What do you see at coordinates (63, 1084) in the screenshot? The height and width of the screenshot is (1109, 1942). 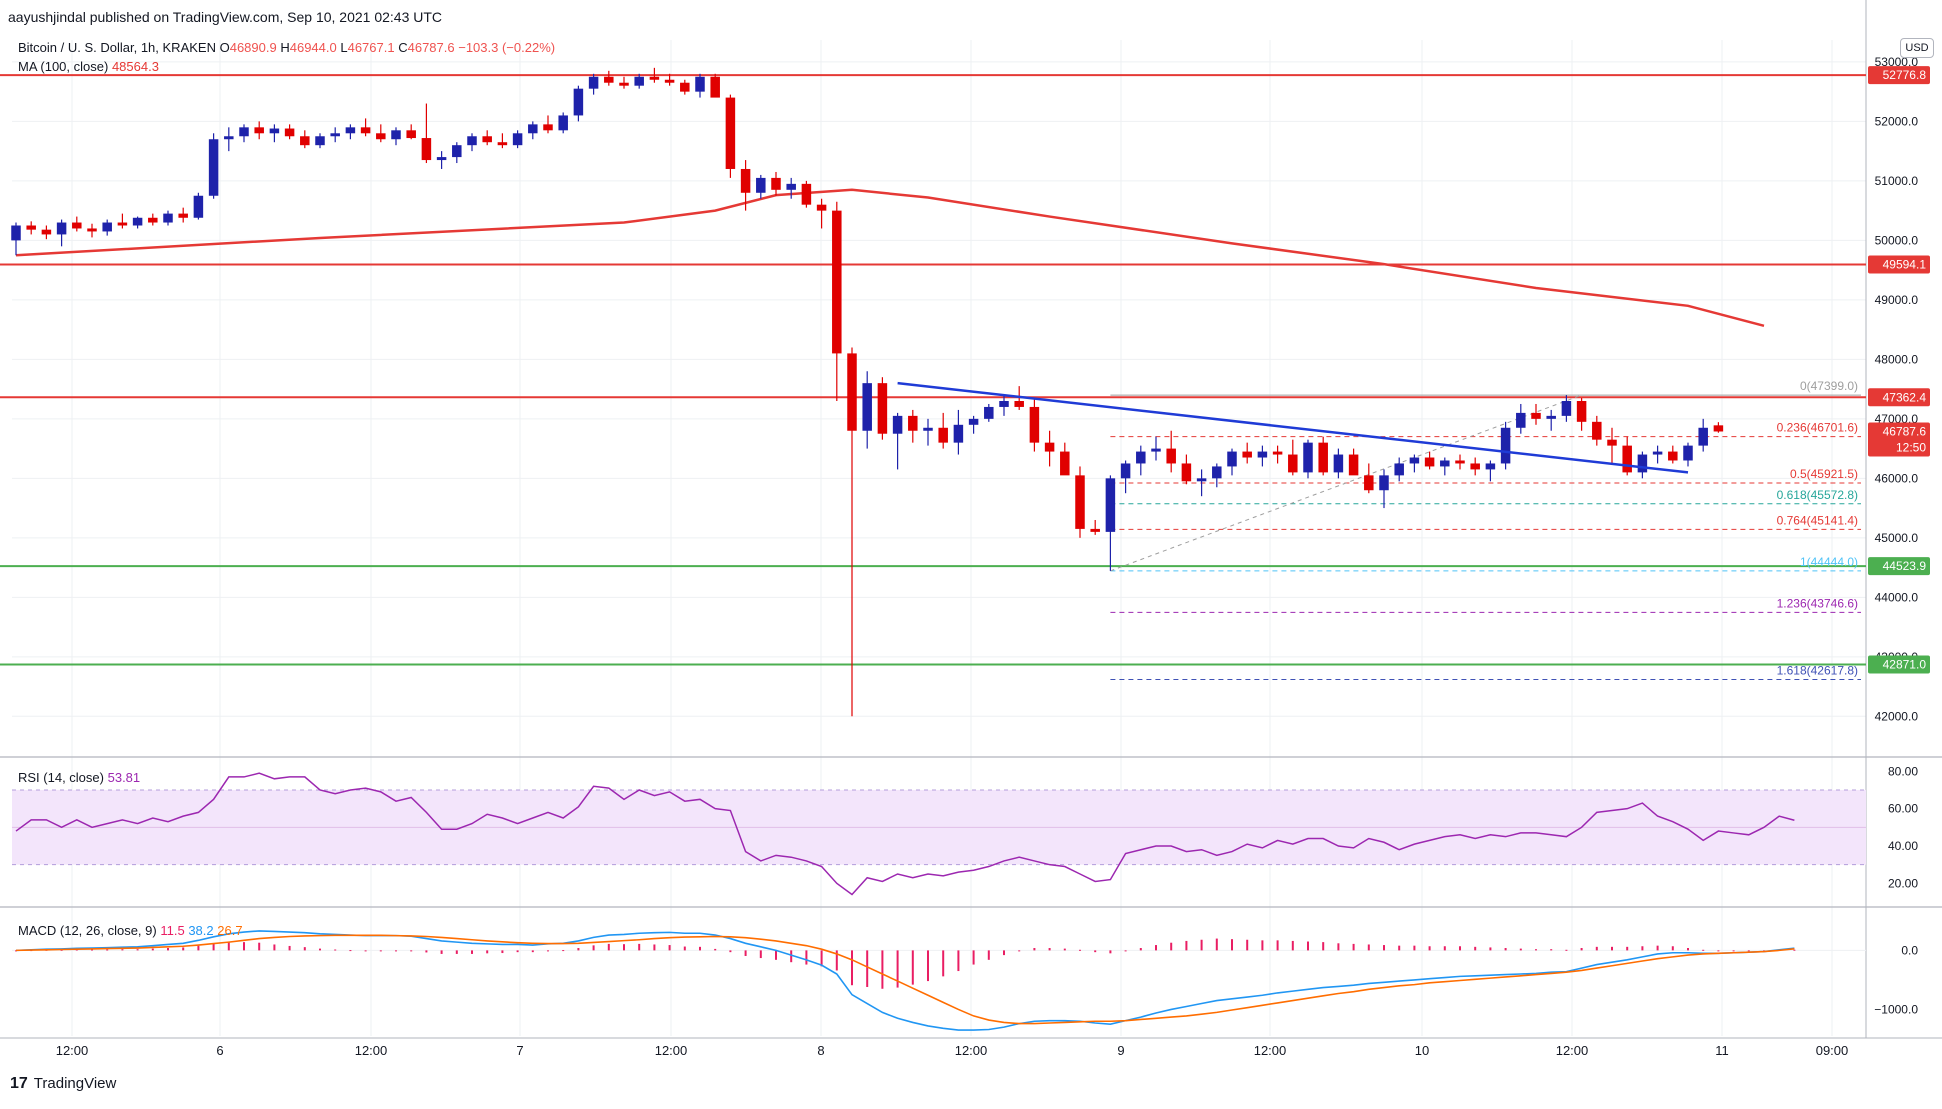 I see `tradingview-brand: 17 TradingView` at bounding box center [63, 1084].